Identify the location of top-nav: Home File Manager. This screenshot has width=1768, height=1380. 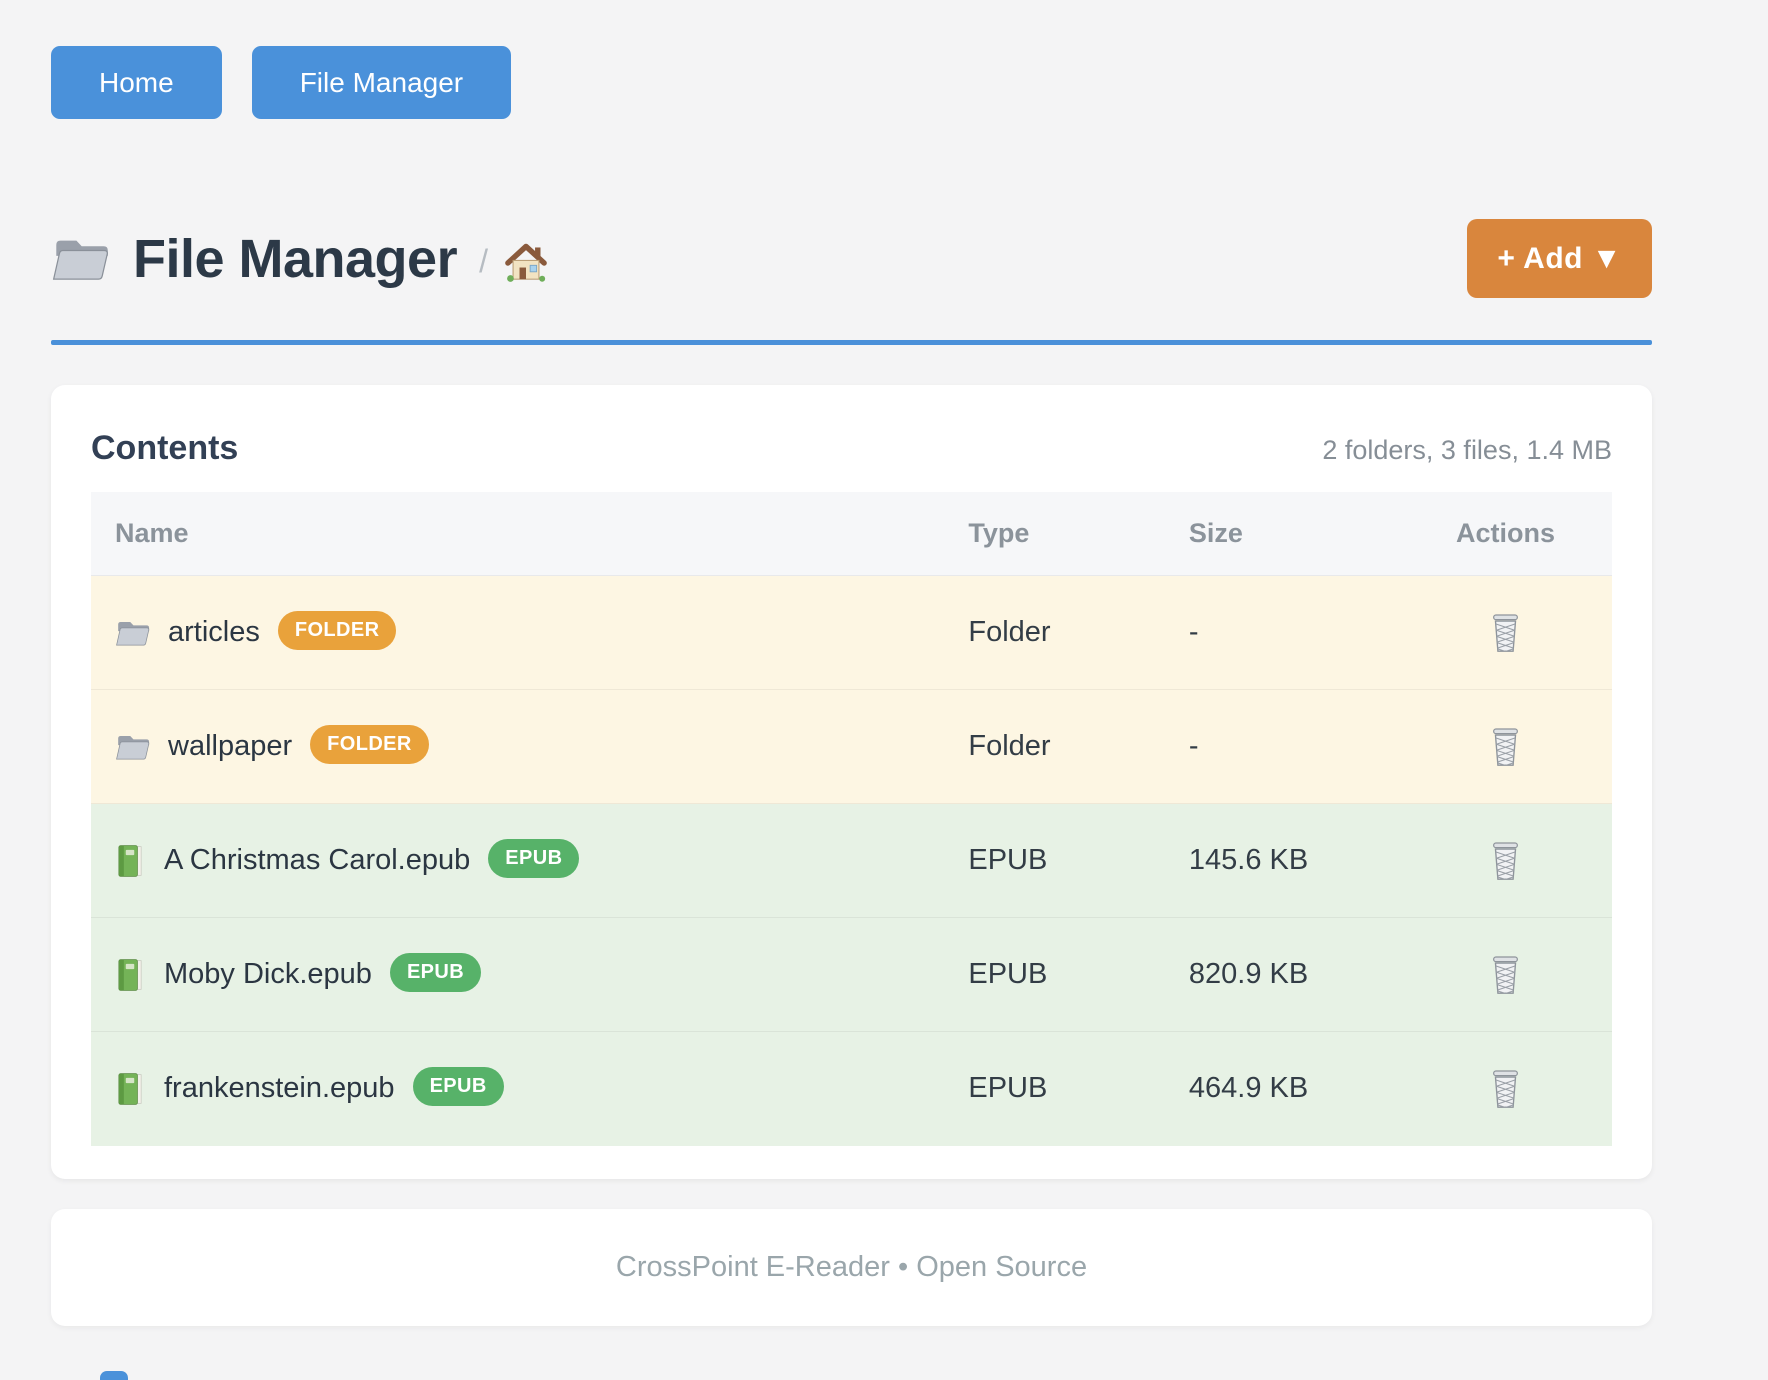
(851, 82).